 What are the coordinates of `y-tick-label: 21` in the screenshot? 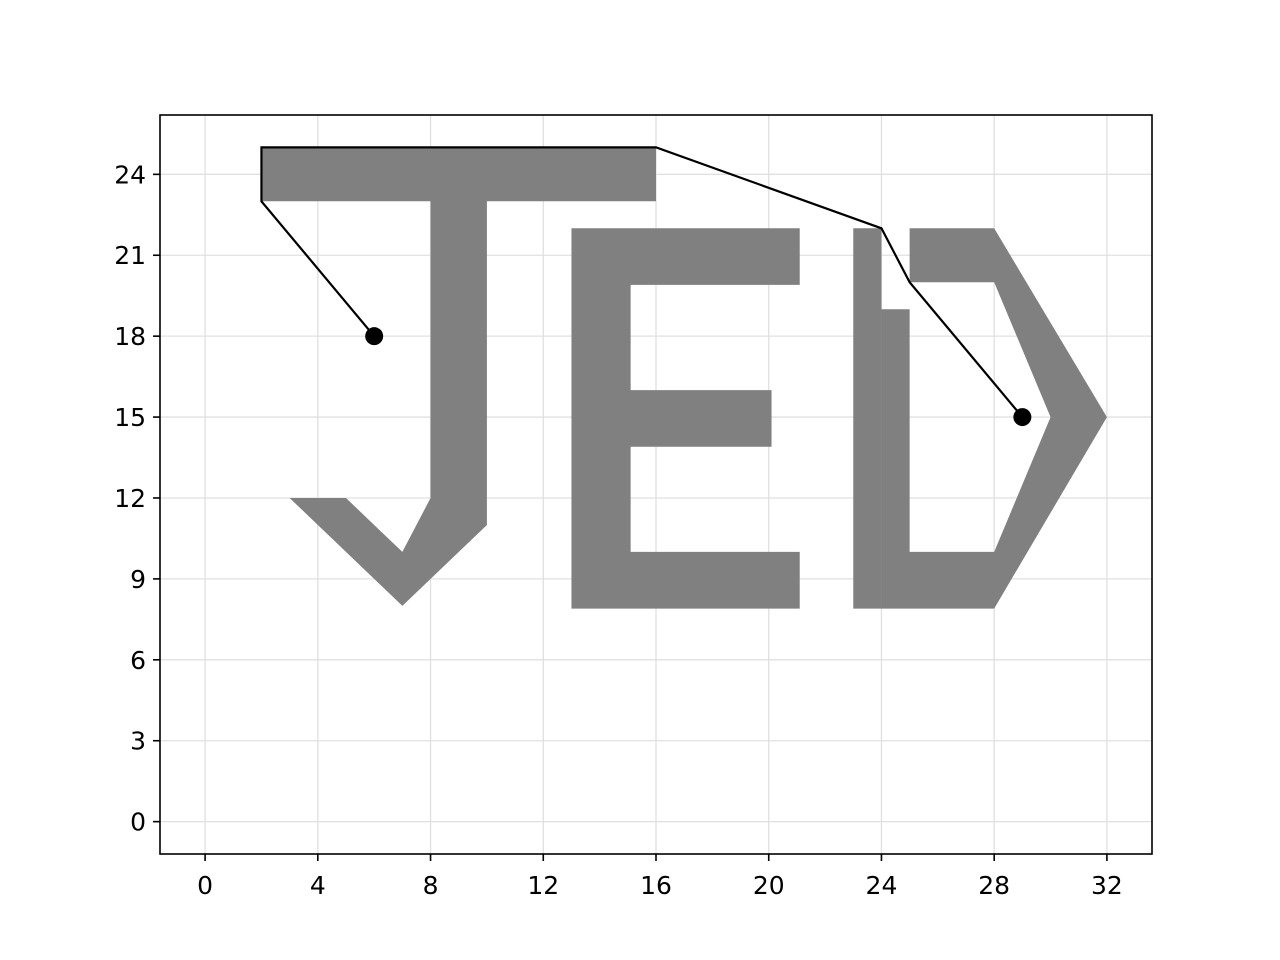 It's located at (130, 255).